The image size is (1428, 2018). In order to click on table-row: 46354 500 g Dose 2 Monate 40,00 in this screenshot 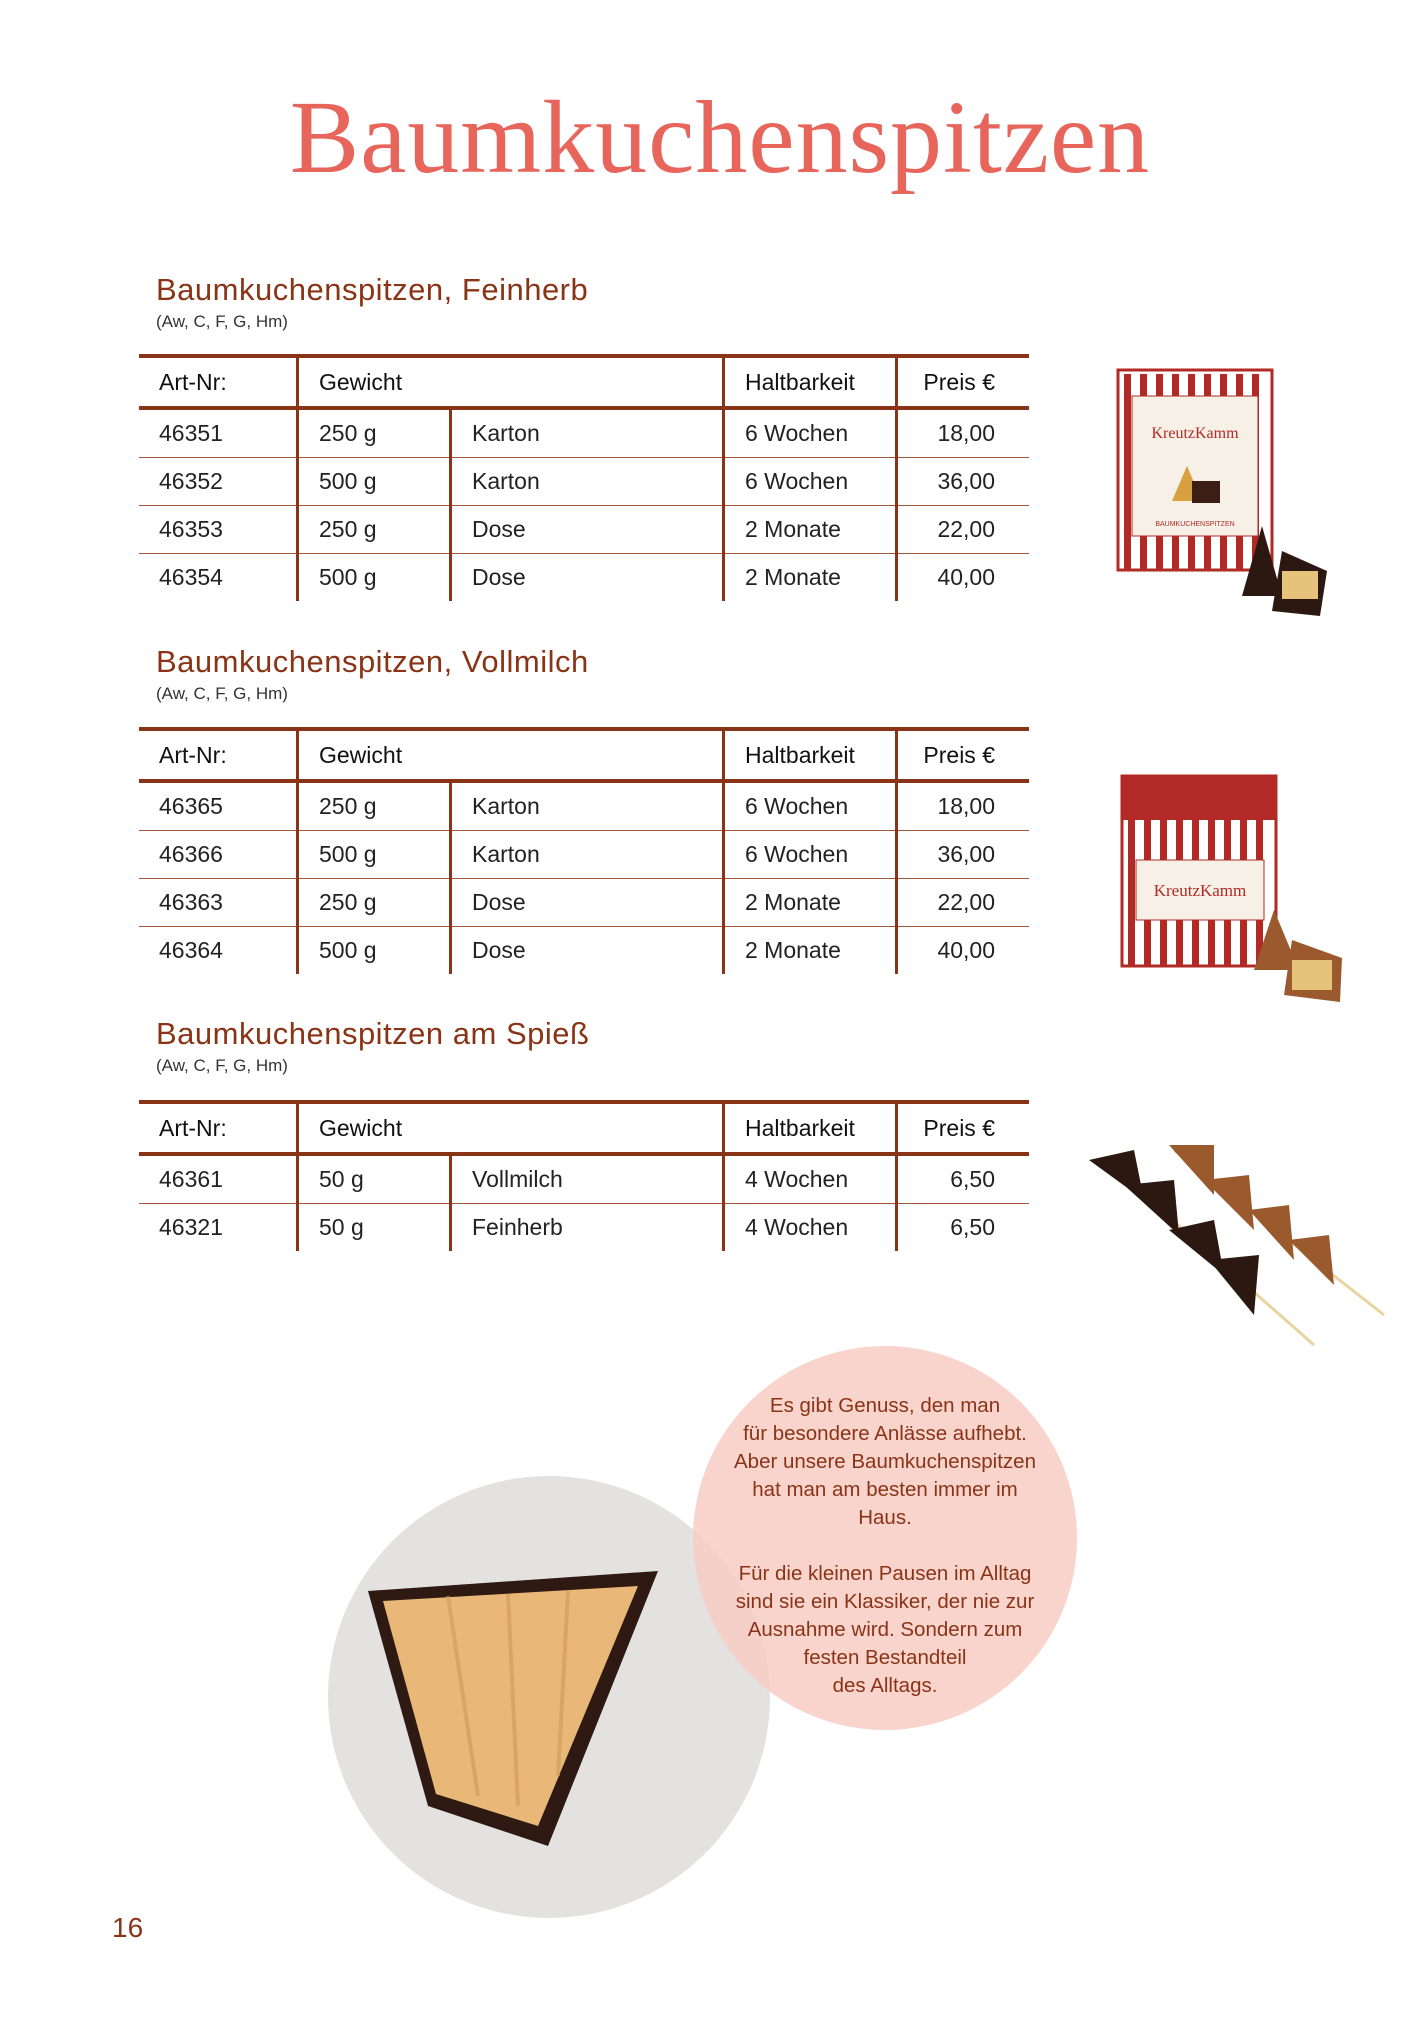, I will do `click(584, 577)`.